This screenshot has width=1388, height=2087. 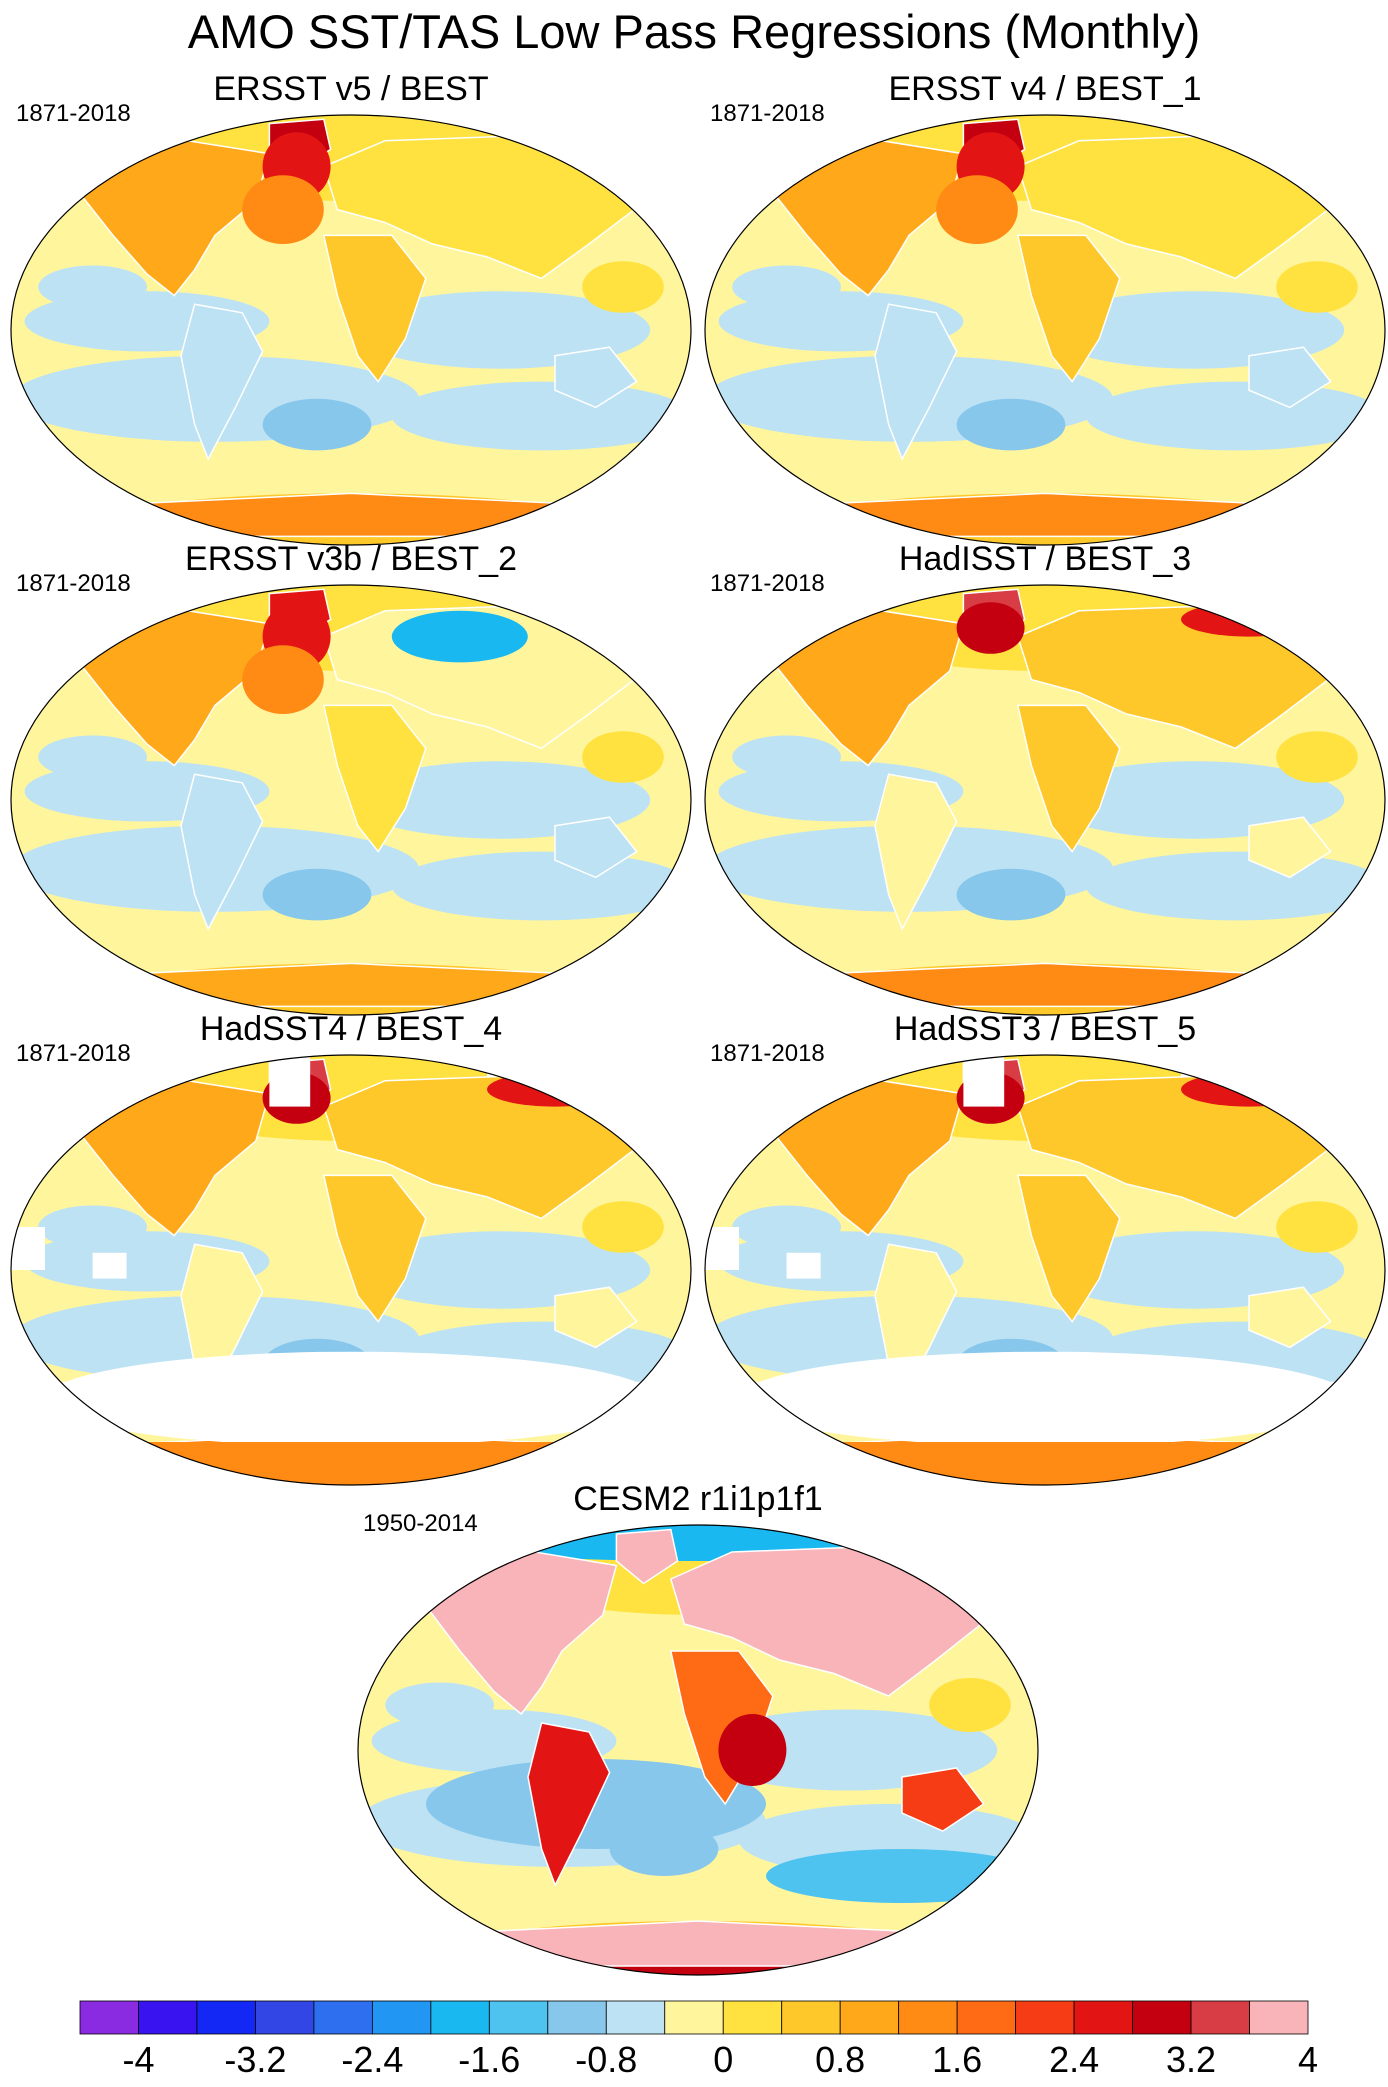 I want to click on colorbar-label: 2.4, so click(x=1074, y=2059).